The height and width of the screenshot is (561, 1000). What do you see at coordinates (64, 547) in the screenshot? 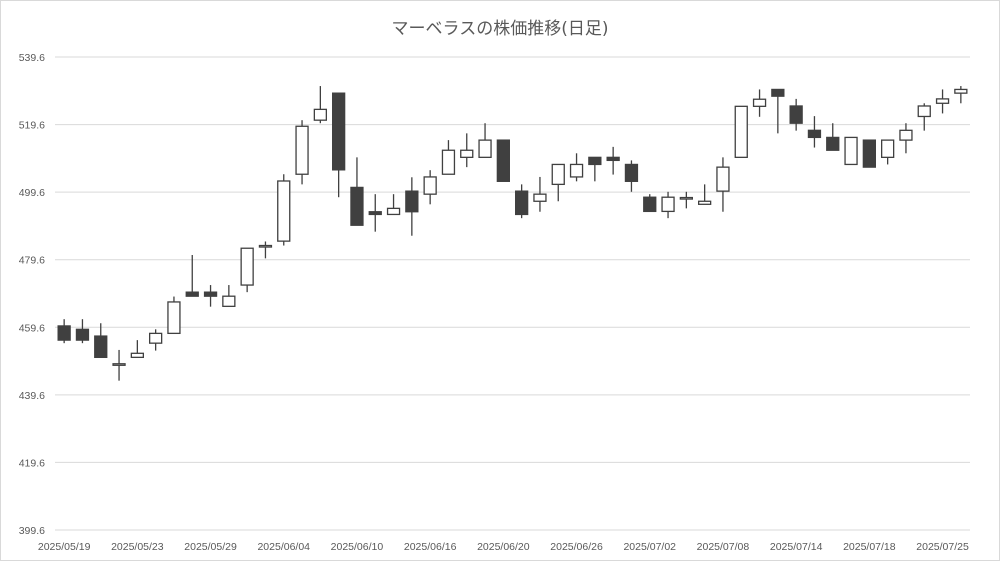
I see `x-tick-label: 2025/05/19` at bounding box center [64, 547].